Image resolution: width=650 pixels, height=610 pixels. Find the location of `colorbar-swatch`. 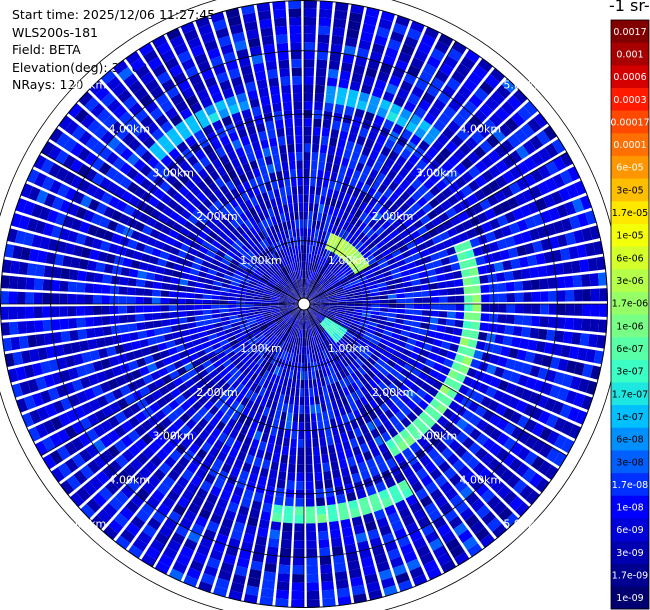

colorbar-swatch is located at coordinates (630, 99).